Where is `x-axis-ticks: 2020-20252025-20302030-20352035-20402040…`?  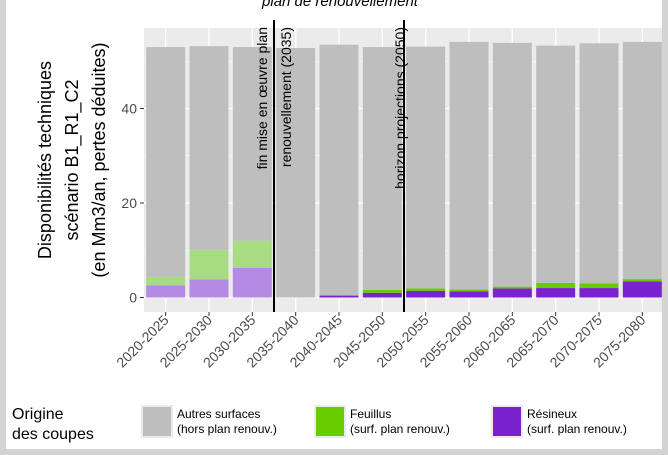 x-axis-ticks: 2020-20252025-20302030-20352035-20402040… is located at coordinates (380, 341).